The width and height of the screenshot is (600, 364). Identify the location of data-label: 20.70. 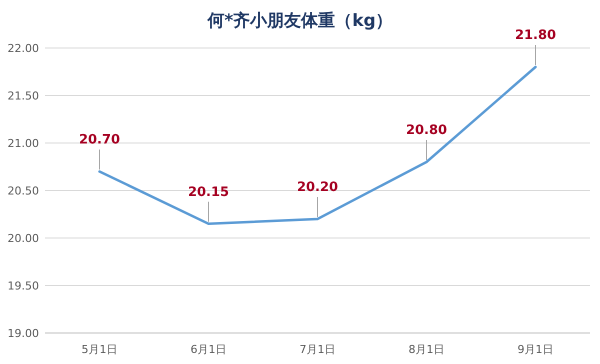
(99, 140).